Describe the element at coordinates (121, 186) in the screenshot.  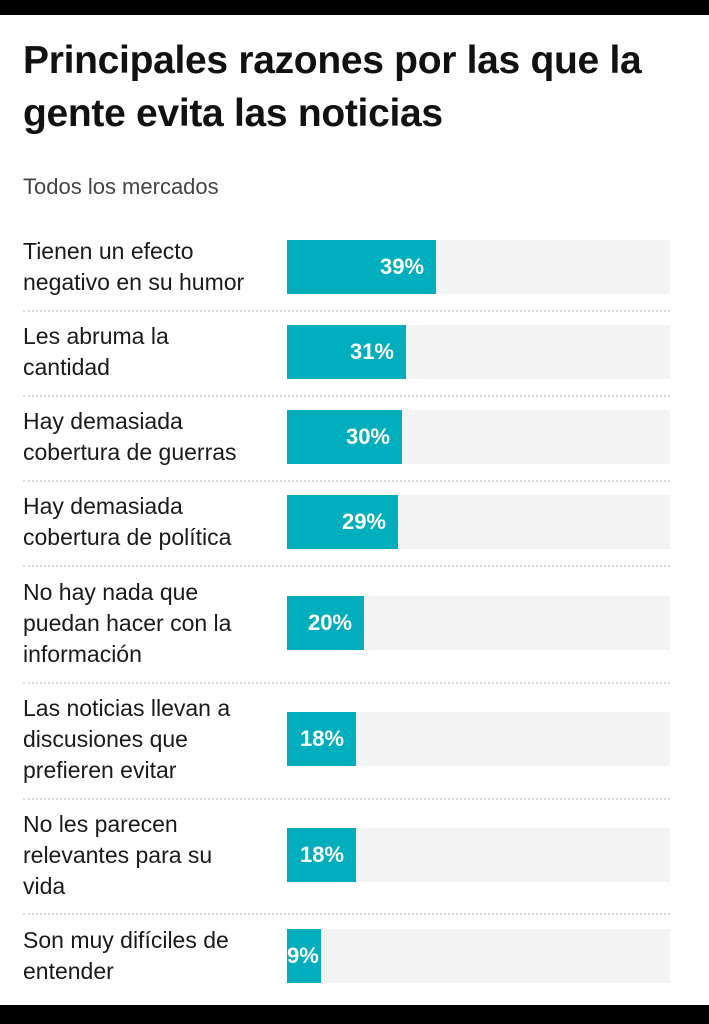
I see `chart-subtitle: Todos los mercados` at that location.